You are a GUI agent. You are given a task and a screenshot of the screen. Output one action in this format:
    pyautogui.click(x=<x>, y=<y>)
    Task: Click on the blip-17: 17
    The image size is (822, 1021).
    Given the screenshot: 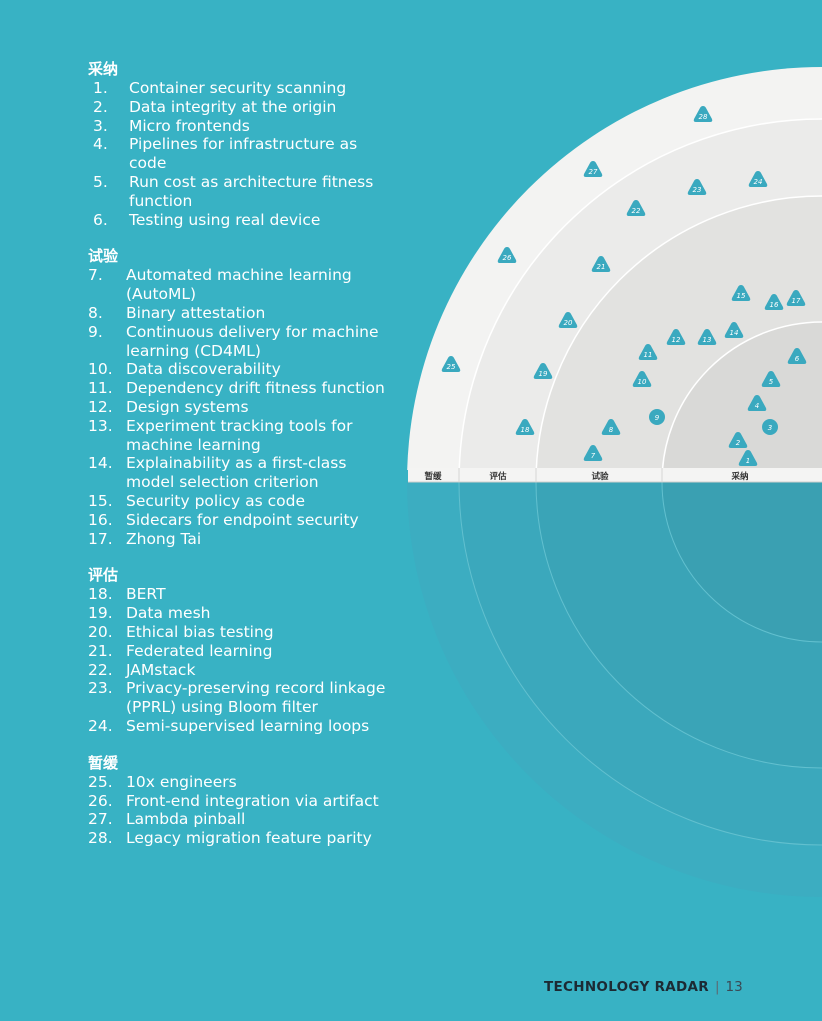 What is the action you would take?
    pyautogui.click(x=796, y=298)
    